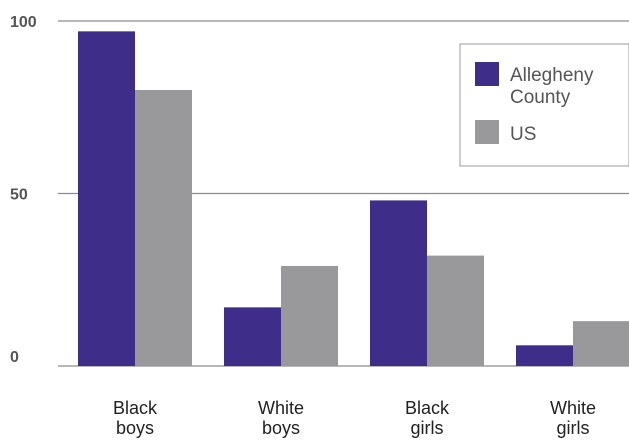 Image resolution: width=629 pixels, height=443 pixels. Describe the element at coordinates (540, 97) in the screenshot. I see `legend-label-allegheny-county-line-2: County` at that location.